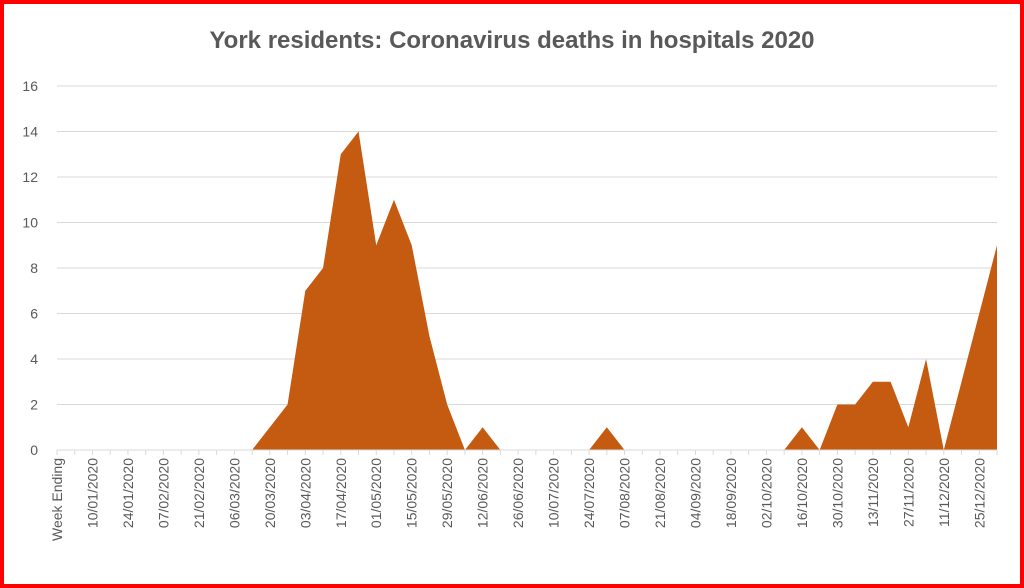 Image resolution: width=1024 pixels, height=588 pixels. Describe the element at coordinates (34, 268) in the screenshot. I see `y-tick-label: 8` at that location.